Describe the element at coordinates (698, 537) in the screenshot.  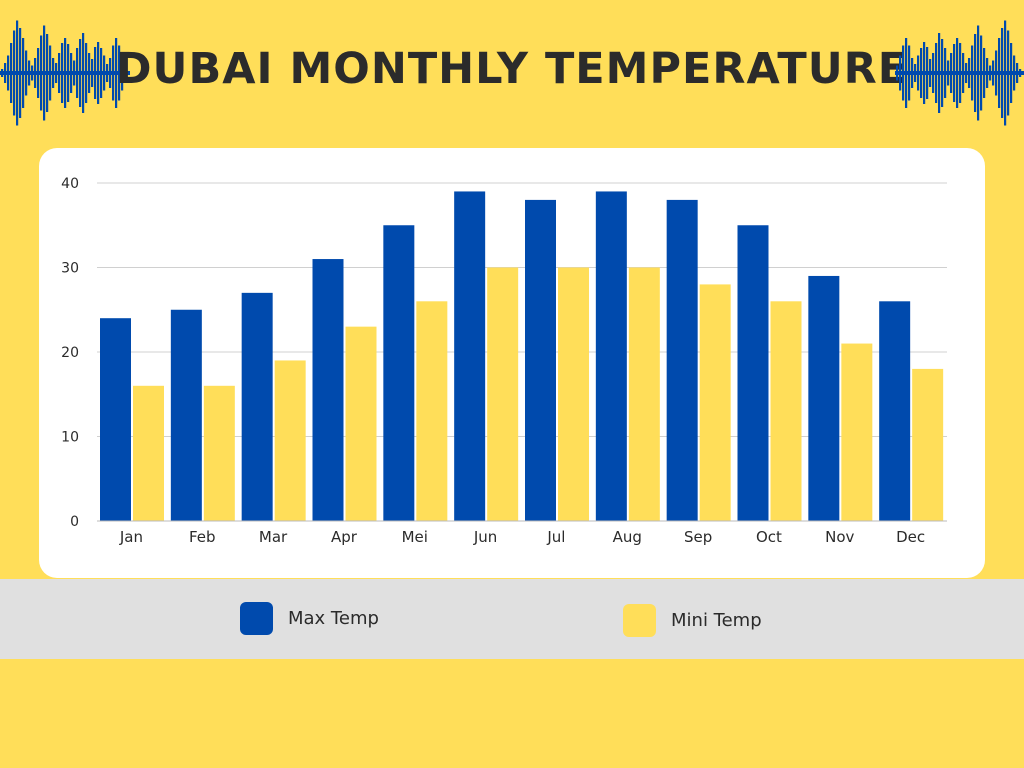
I see `x-tick-label: Sep` at that location.